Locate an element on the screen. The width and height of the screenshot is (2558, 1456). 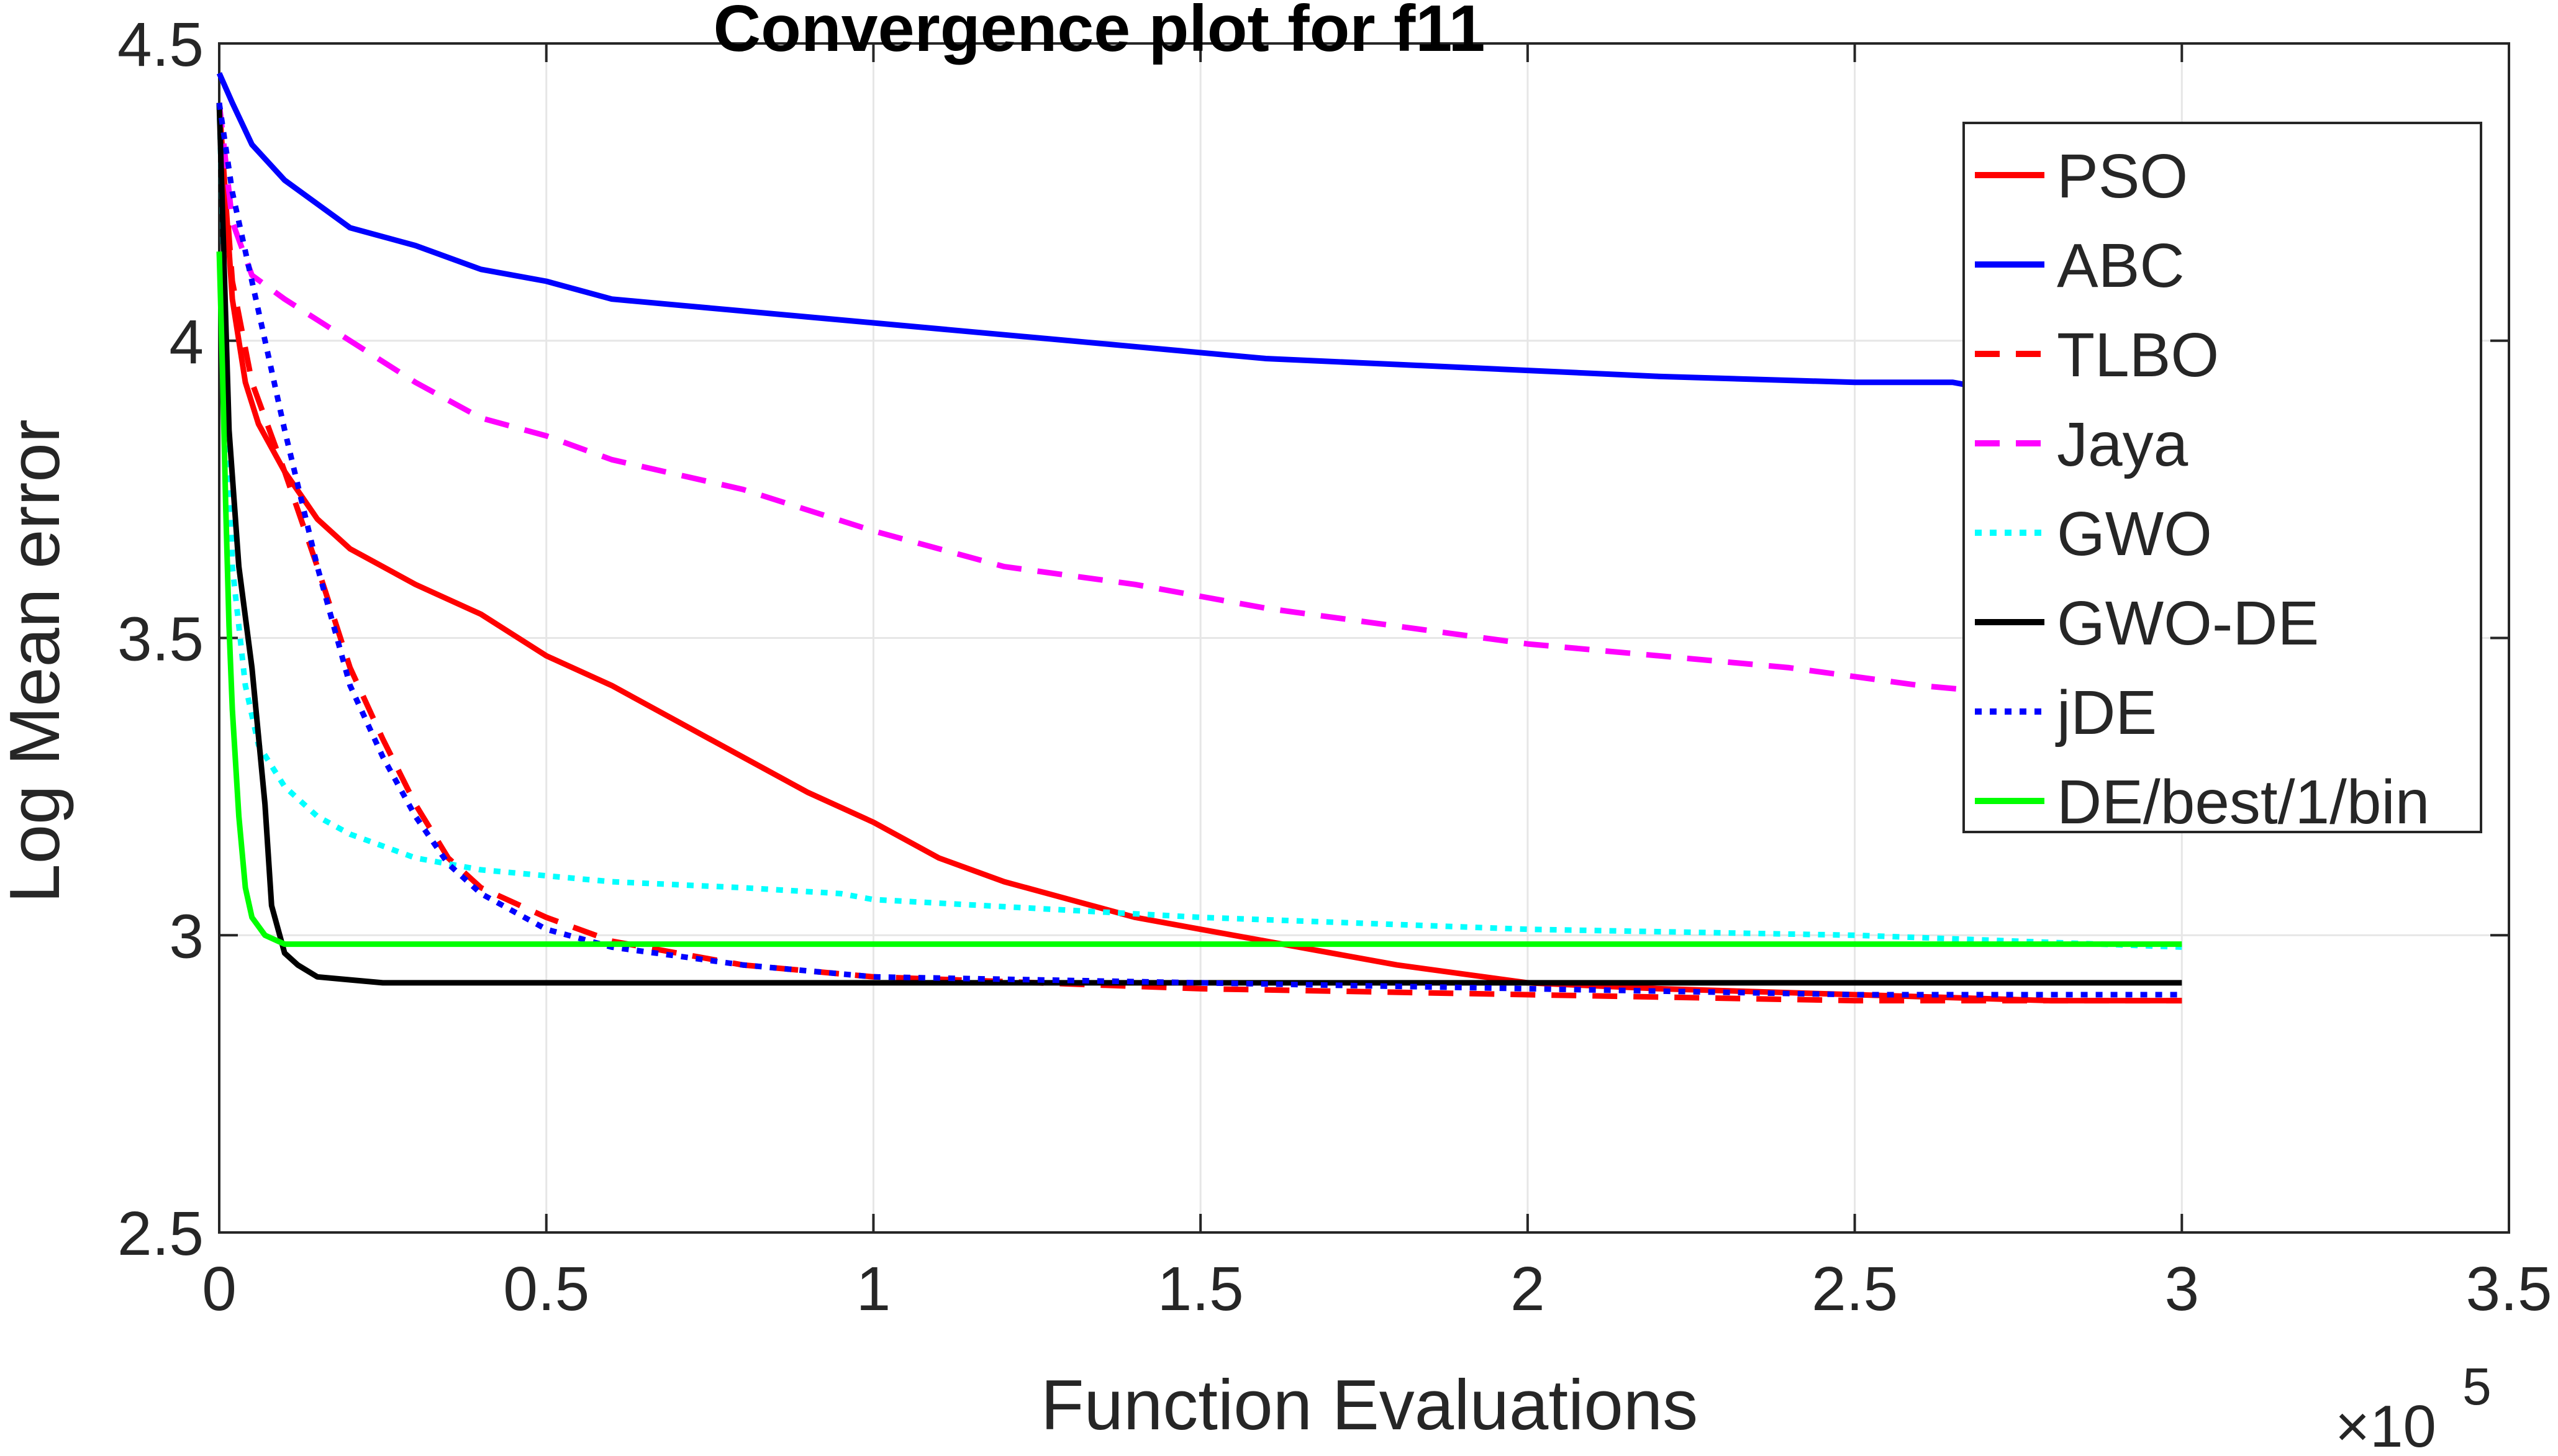
legend-label-jaya: Jaya is located at coordinates (2122, 444).